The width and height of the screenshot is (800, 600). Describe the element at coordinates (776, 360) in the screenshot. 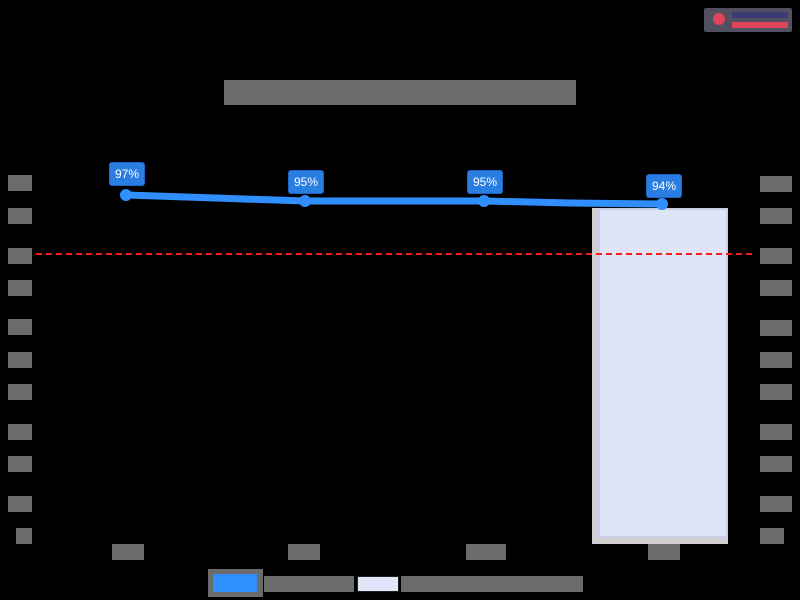

I see `right-tick: [r5]` at that location.